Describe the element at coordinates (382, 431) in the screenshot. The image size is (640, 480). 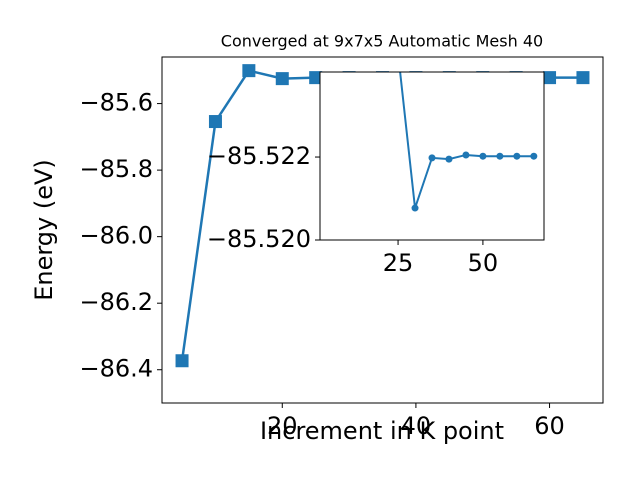
I see `x-axis-label: Increment in K point` at that location.